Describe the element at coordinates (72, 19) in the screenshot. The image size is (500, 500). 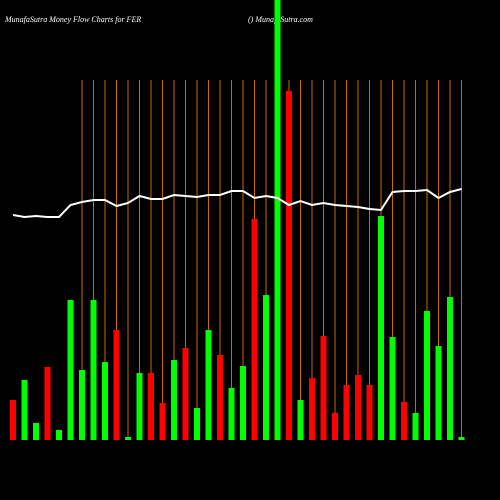
I see `chart-title: MunafaSutra Money Flow Charts for FER` at that location.